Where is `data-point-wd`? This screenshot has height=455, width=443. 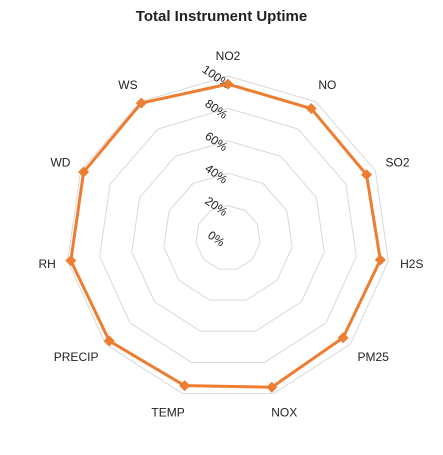
data-point-wd is located at coordinates (84, 172).